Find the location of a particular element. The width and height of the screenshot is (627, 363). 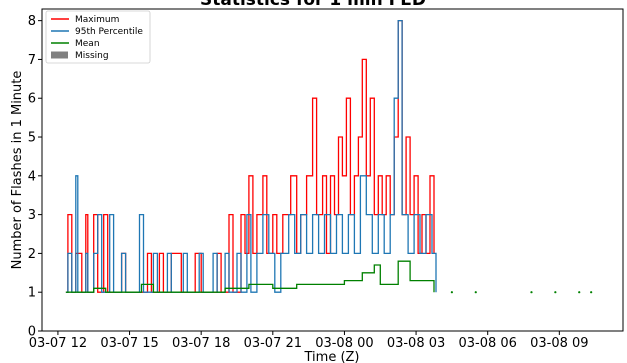

x-tick-label: 03-07 12 is located at coordinates (58, 343).